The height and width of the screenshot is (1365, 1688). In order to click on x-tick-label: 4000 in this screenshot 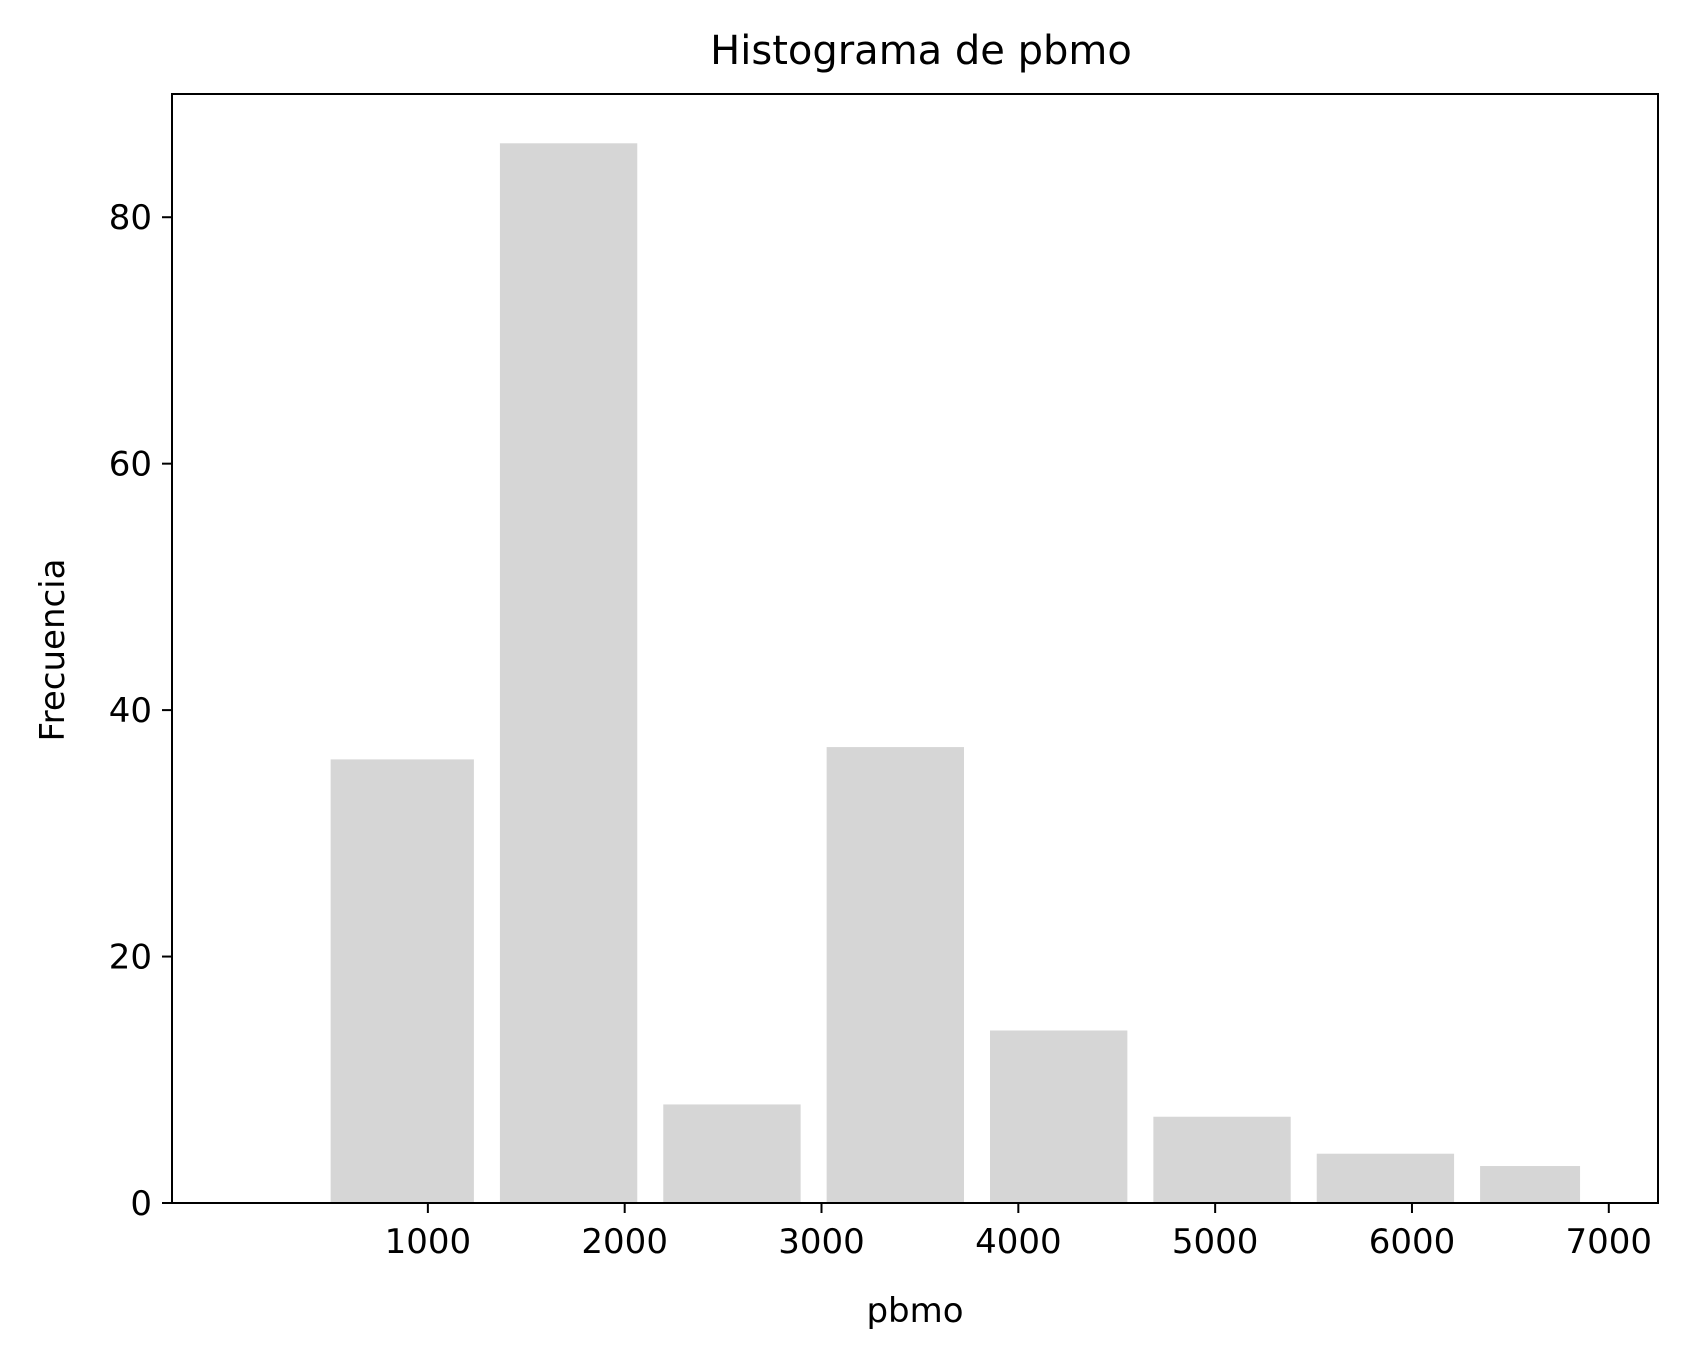, I will do `click(1018, 1242)`.